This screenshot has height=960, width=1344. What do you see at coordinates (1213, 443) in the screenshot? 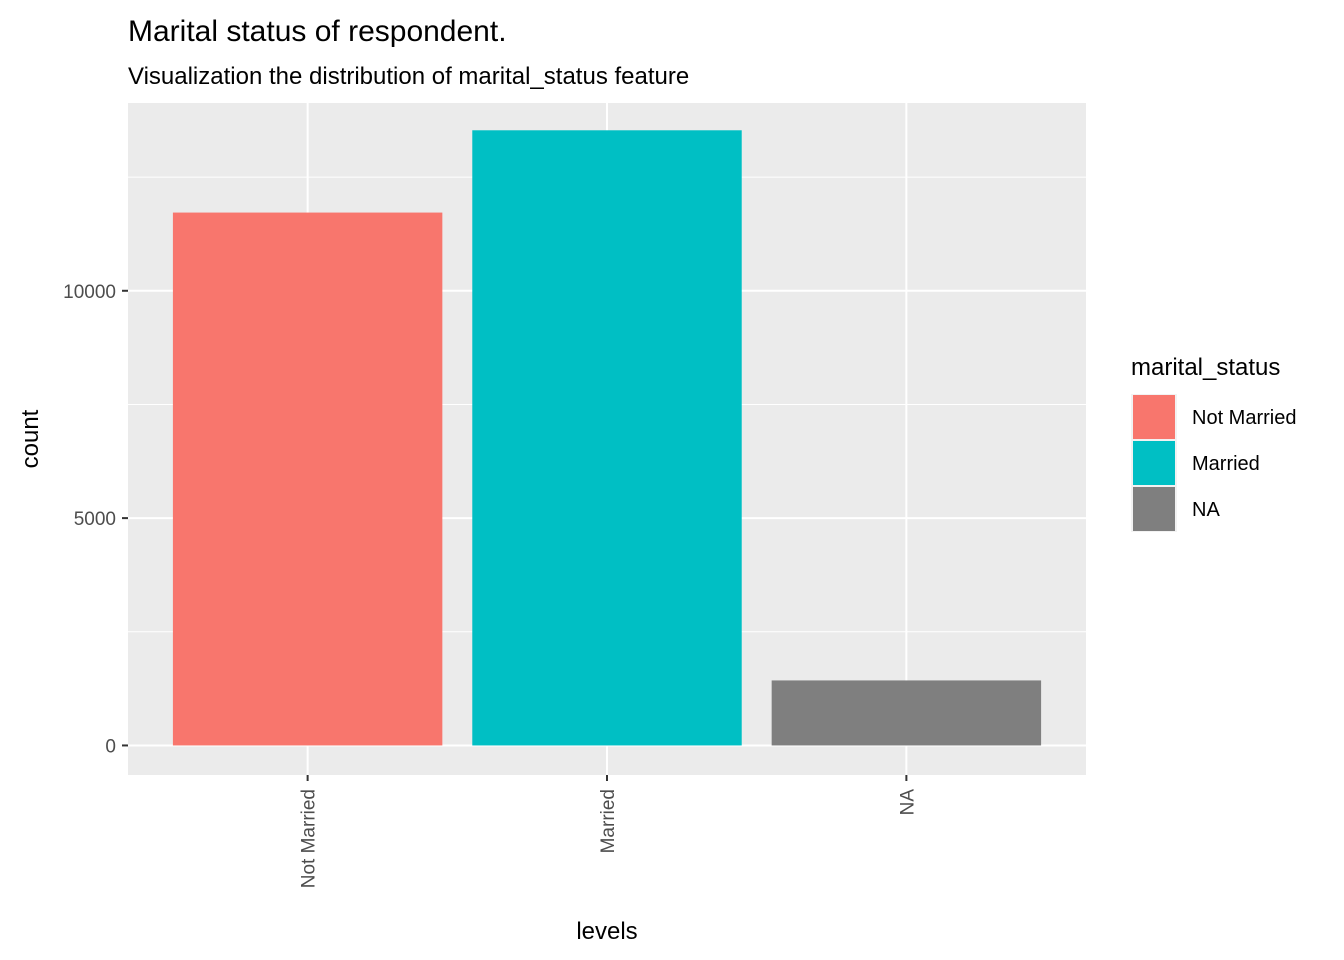
I see `legend: marital_status Not Married Married NA` at bounding box center [1213, 443].